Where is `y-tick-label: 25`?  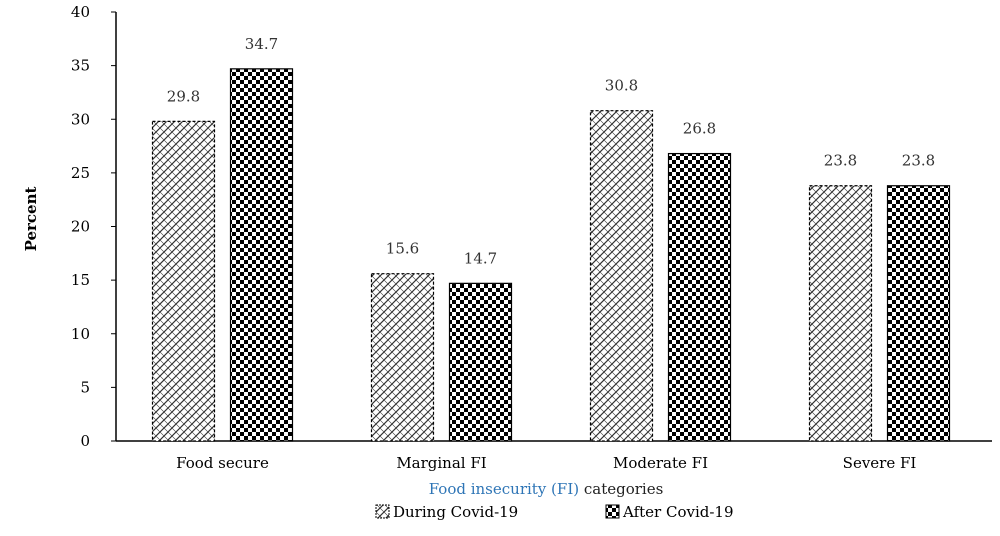
y-tick-label: 25 is located at coordinates (80, 173).